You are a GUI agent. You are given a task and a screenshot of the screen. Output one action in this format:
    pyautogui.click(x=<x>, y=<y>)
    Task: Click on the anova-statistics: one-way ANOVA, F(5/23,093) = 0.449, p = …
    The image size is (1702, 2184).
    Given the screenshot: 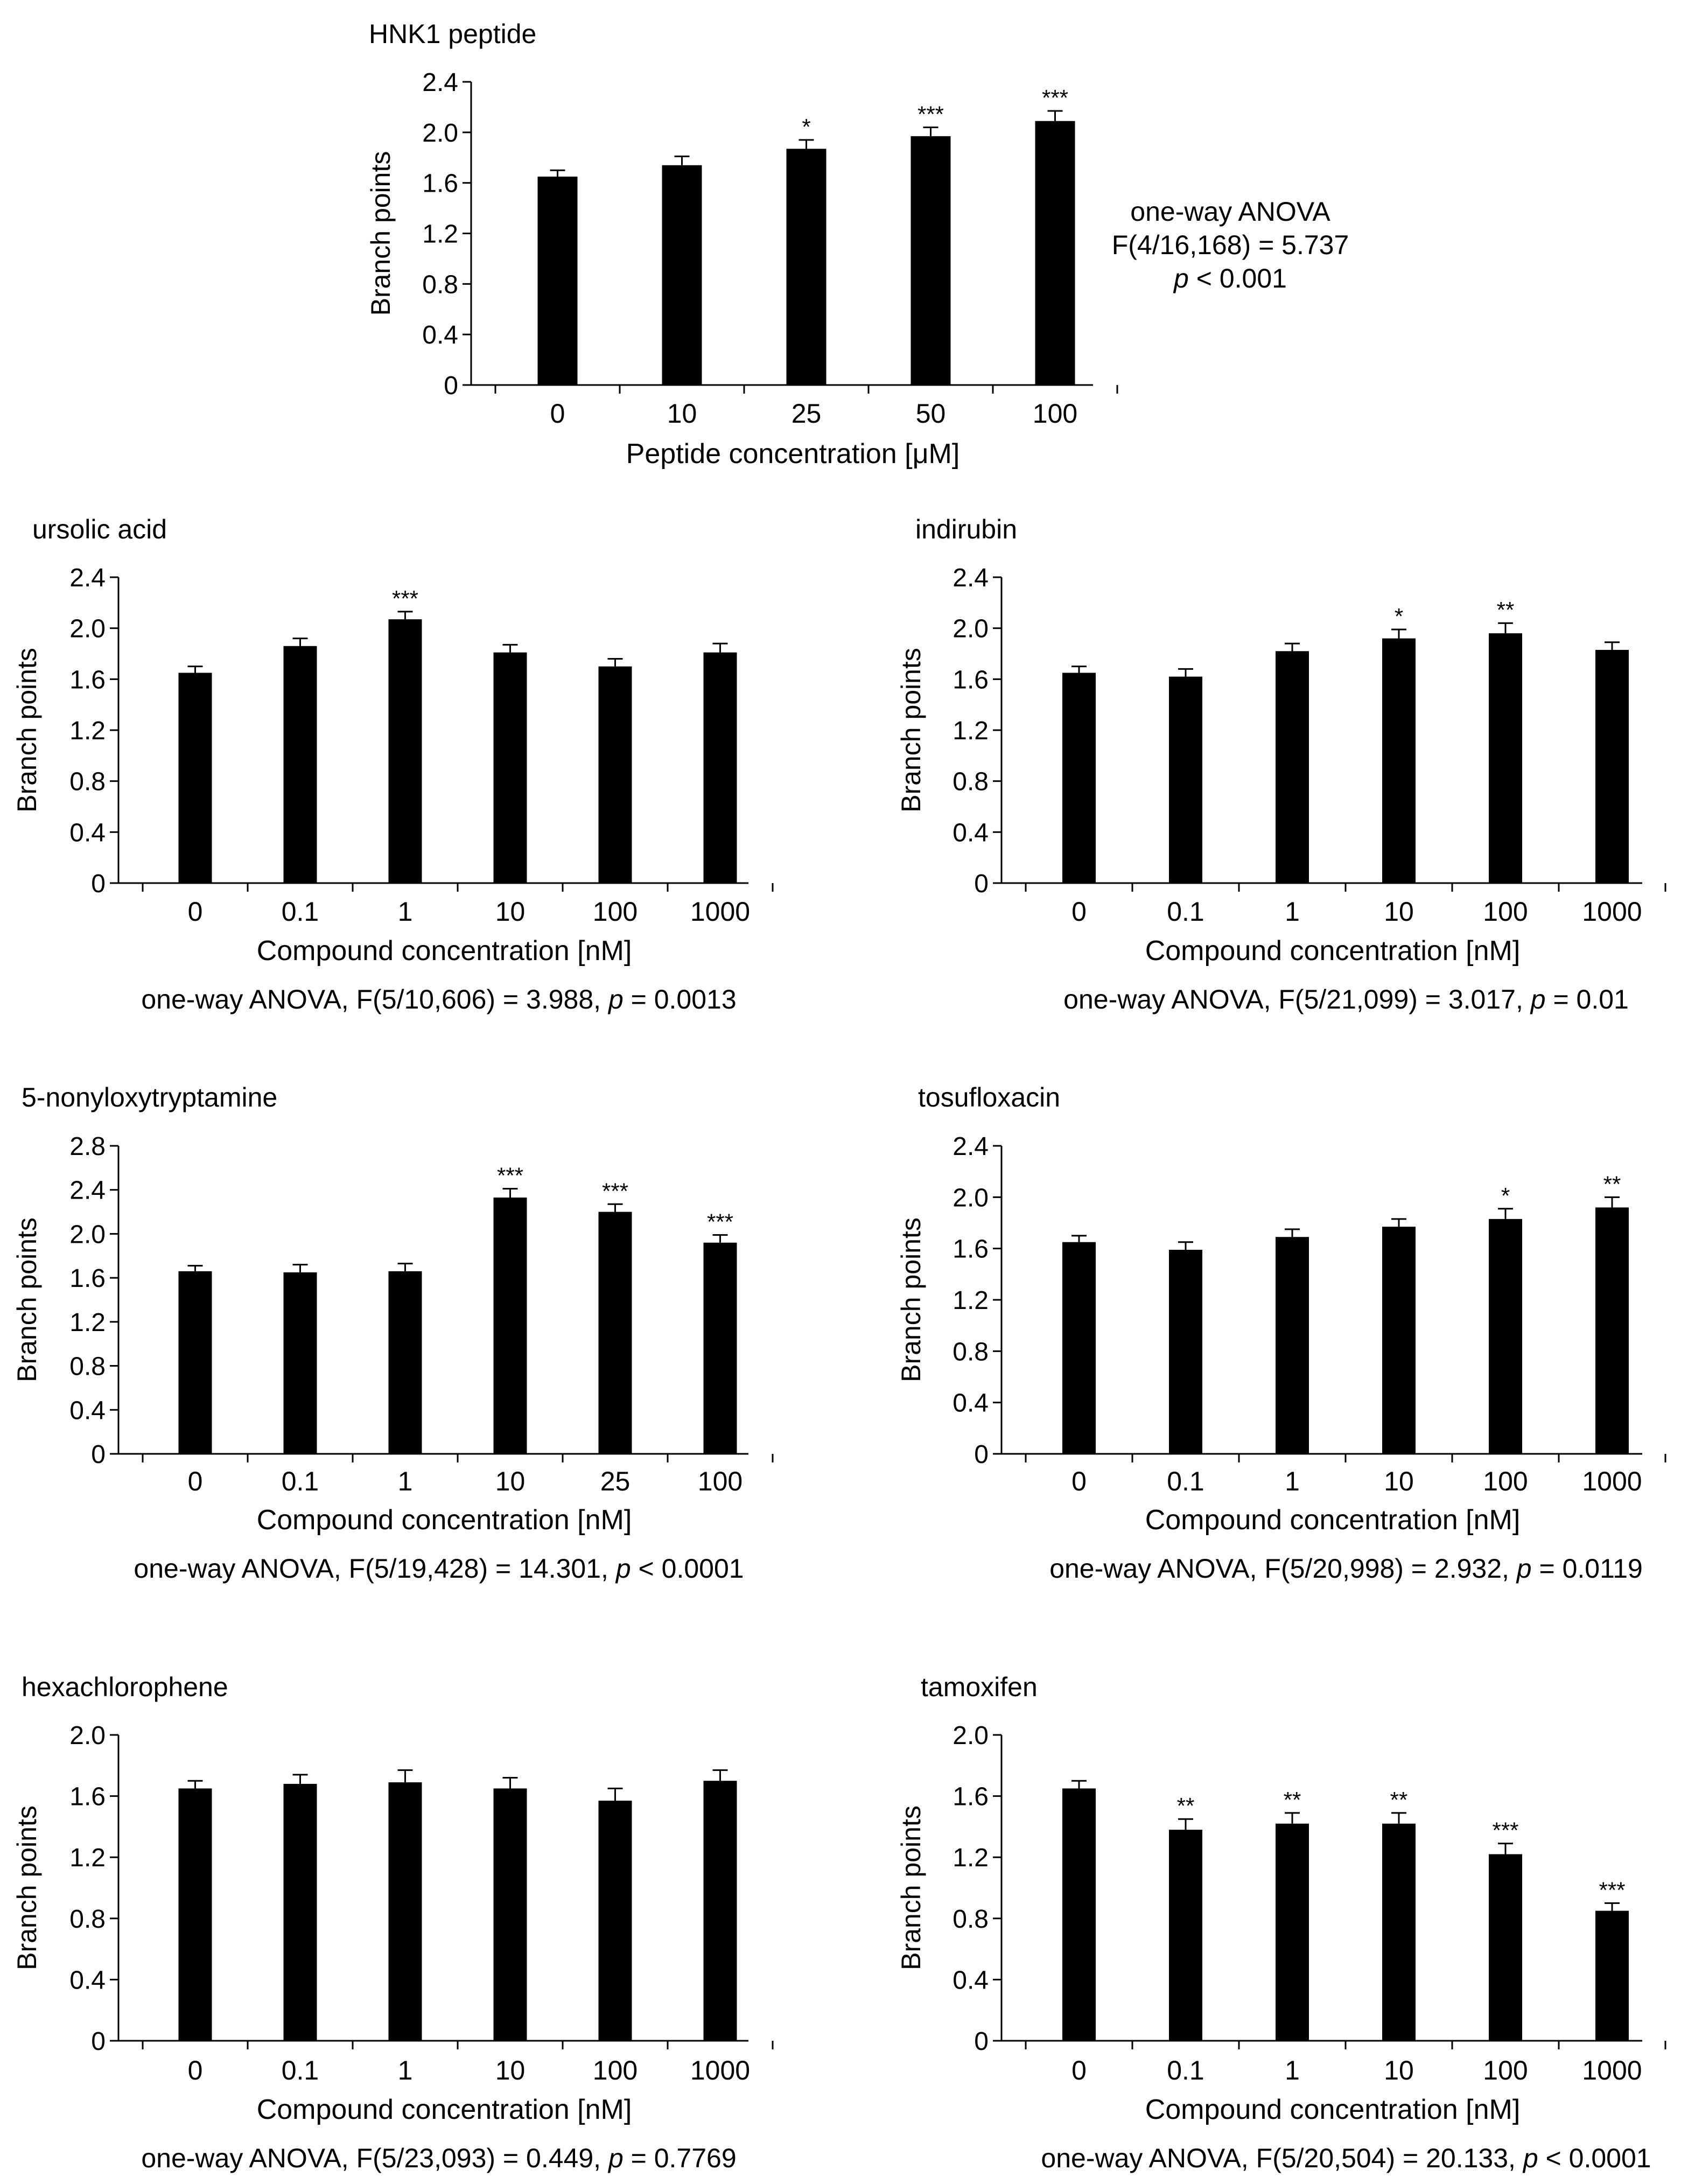 What is the action you would take?
    pyautogui.click(x=438, y=2158)
    